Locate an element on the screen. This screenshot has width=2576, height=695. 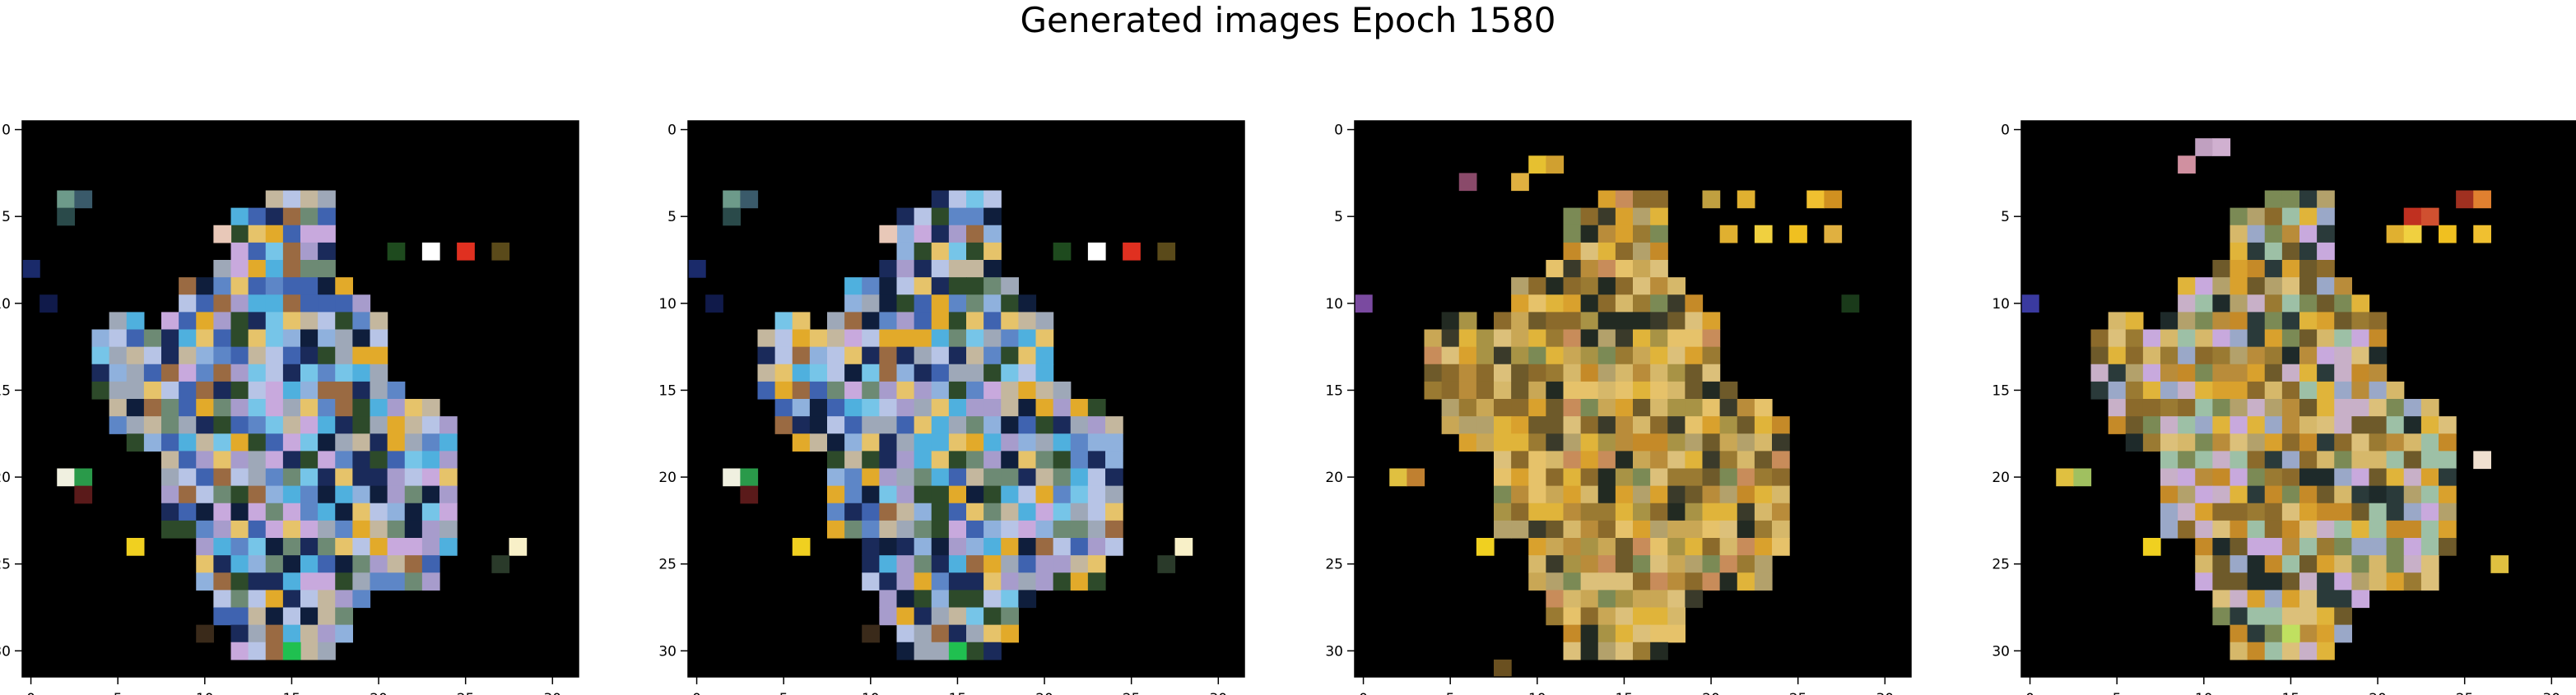
x-tick-label: 10 is located at coordinates (1537, 693).